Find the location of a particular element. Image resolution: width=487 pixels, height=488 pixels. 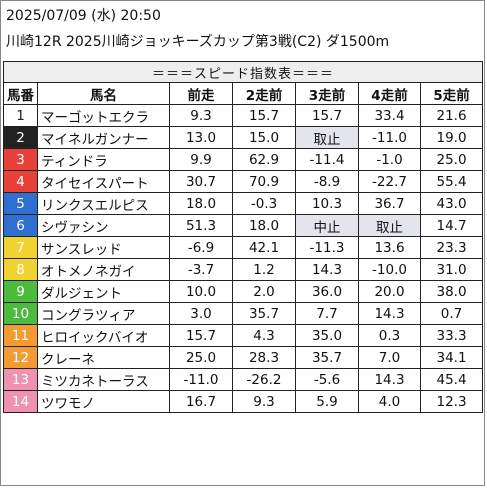

speed-index-value: 16.7 is located at coordinates (201, 401).